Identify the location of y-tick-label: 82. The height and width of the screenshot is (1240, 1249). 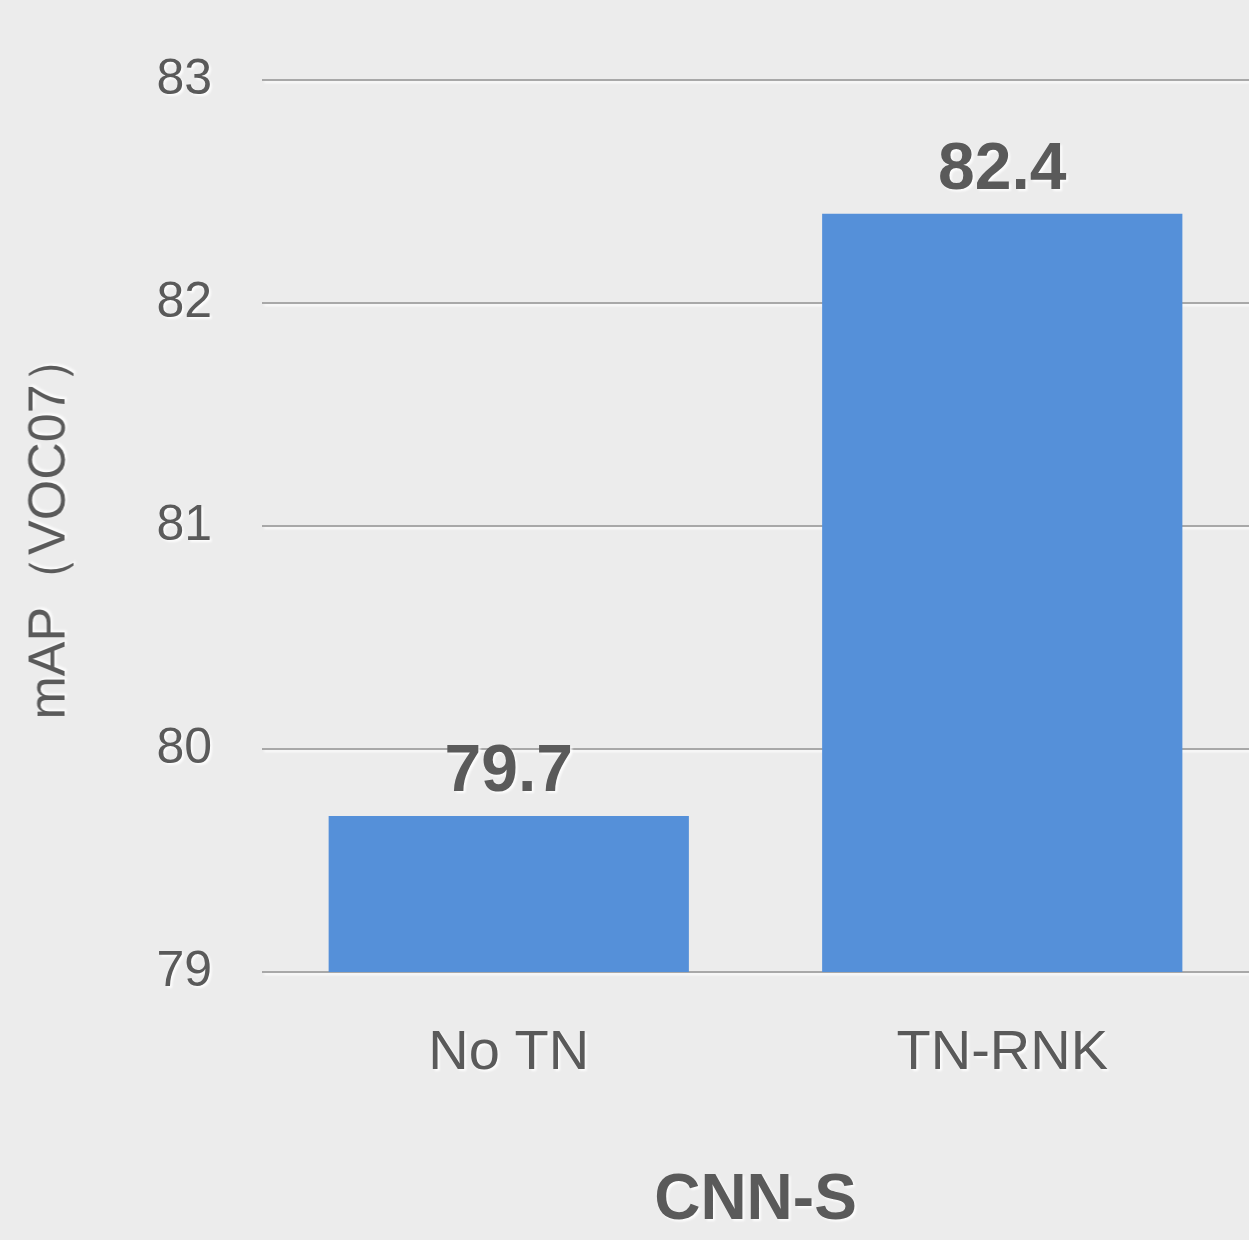
(184, 299).